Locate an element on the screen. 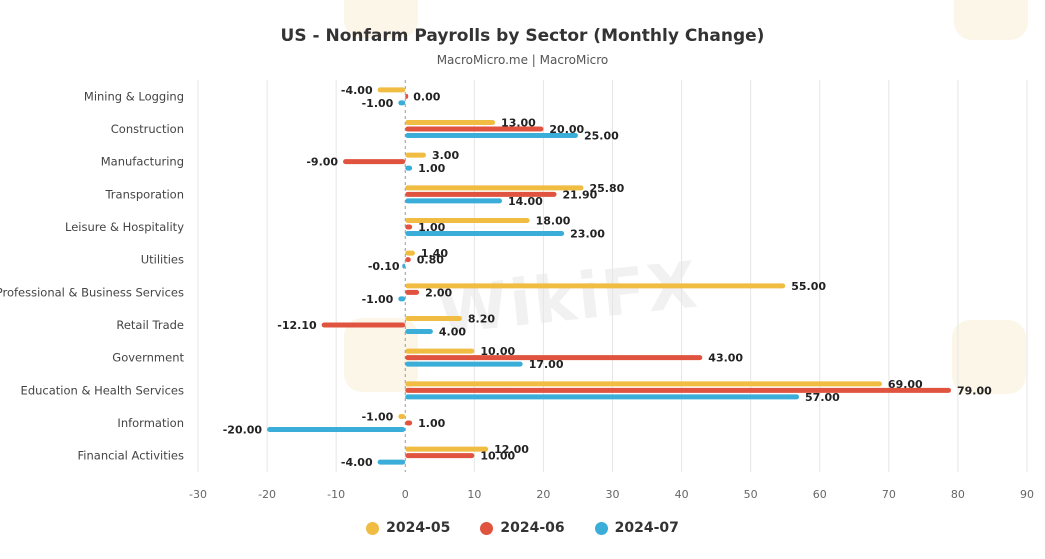 This screenshot has height=559, width=1045. data-label: 3.00 is located at coordinates (445, 155).